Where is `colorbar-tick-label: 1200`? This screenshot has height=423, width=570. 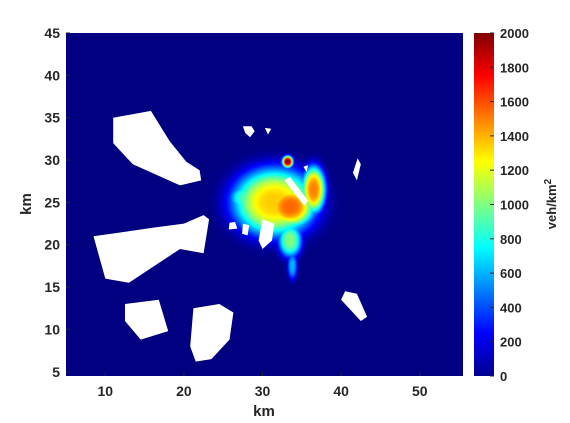 colorbar-tick-label: 1200 is located at coordinates (514, 170).